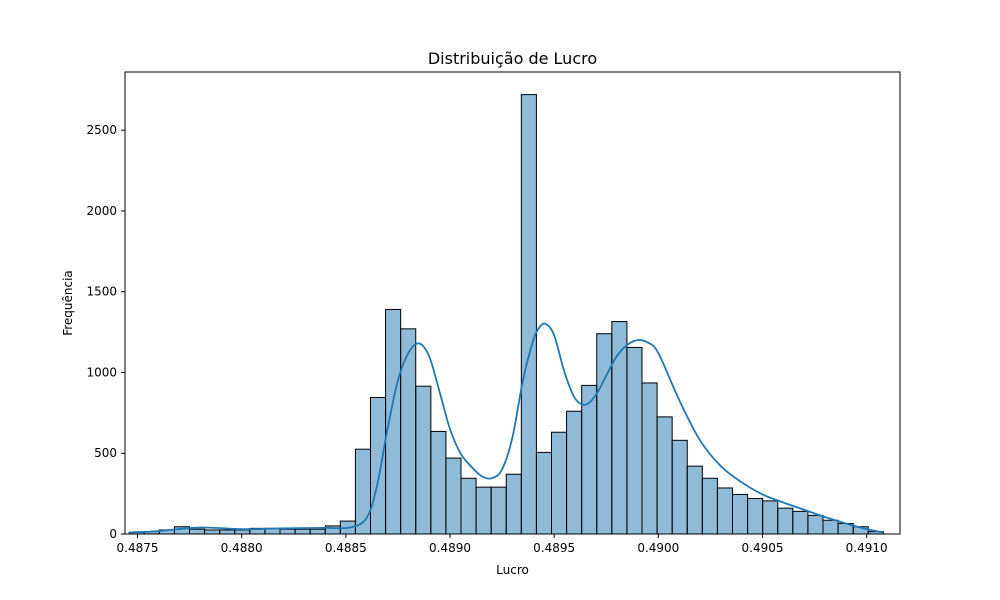 Image resolution: width=1000 pixels, height=600 pixels. What do you see at coordinates (113, 534) in the screenshot?
I see `y-tick-label: 0` at bounding box center [113, 534].